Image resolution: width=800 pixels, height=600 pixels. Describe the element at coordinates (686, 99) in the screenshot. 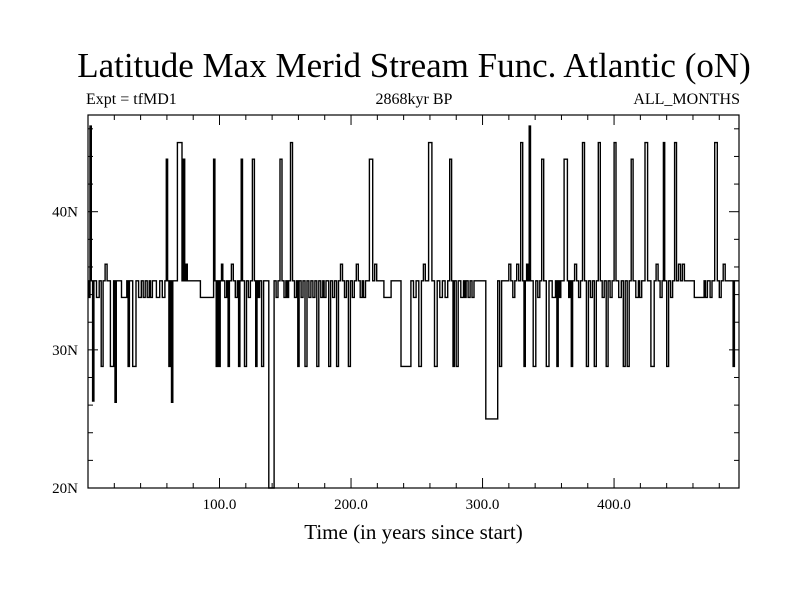

I see `months-label: ALL_MONTHS` at that location.